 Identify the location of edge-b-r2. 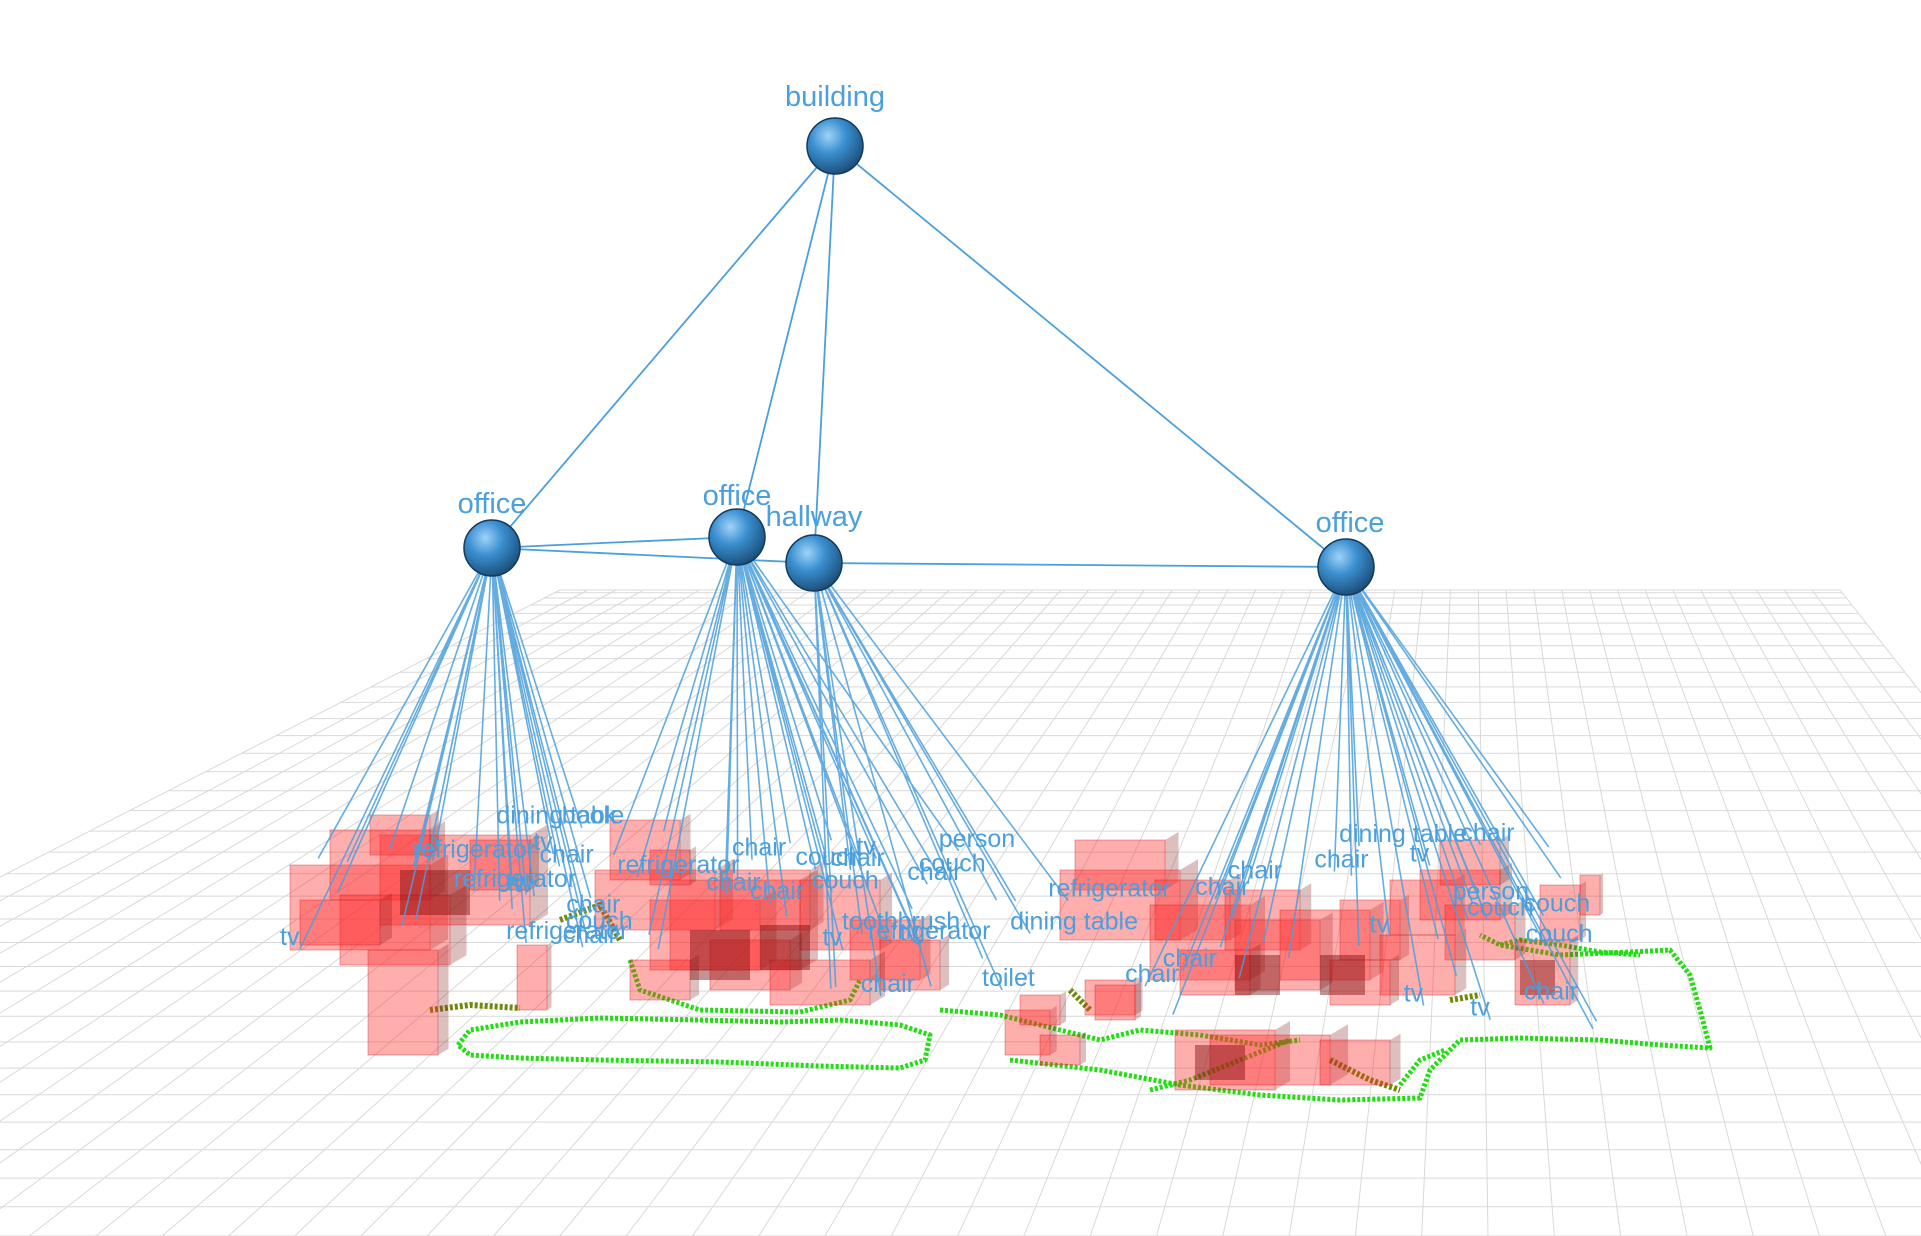
(786, 341).